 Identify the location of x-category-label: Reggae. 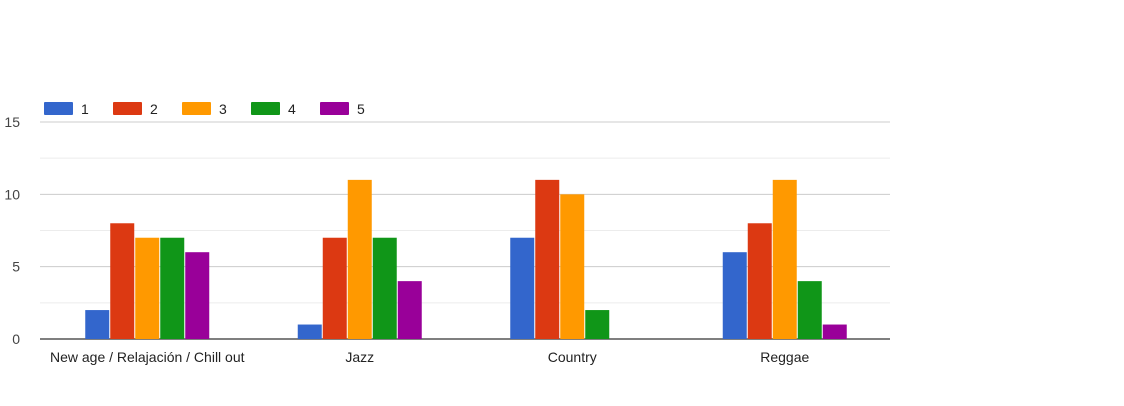
(784, 357).